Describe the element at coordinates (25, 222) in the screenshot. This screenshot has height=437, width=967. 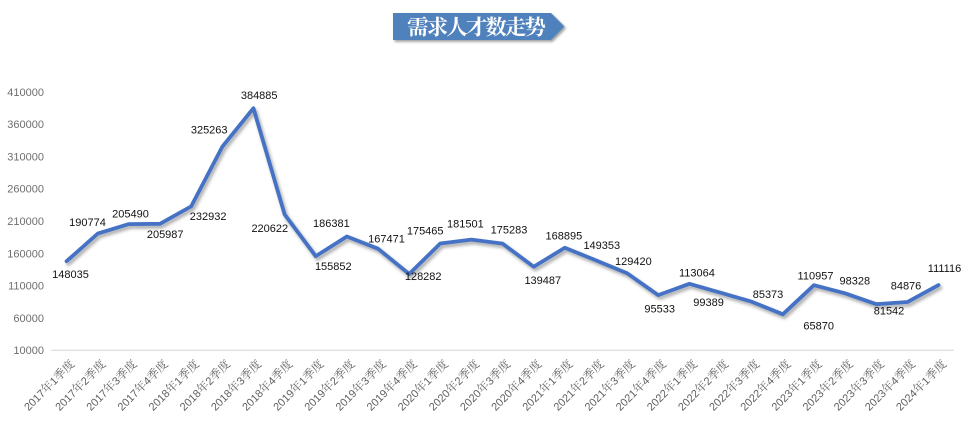
I see `svg-text: 210000` at that location.